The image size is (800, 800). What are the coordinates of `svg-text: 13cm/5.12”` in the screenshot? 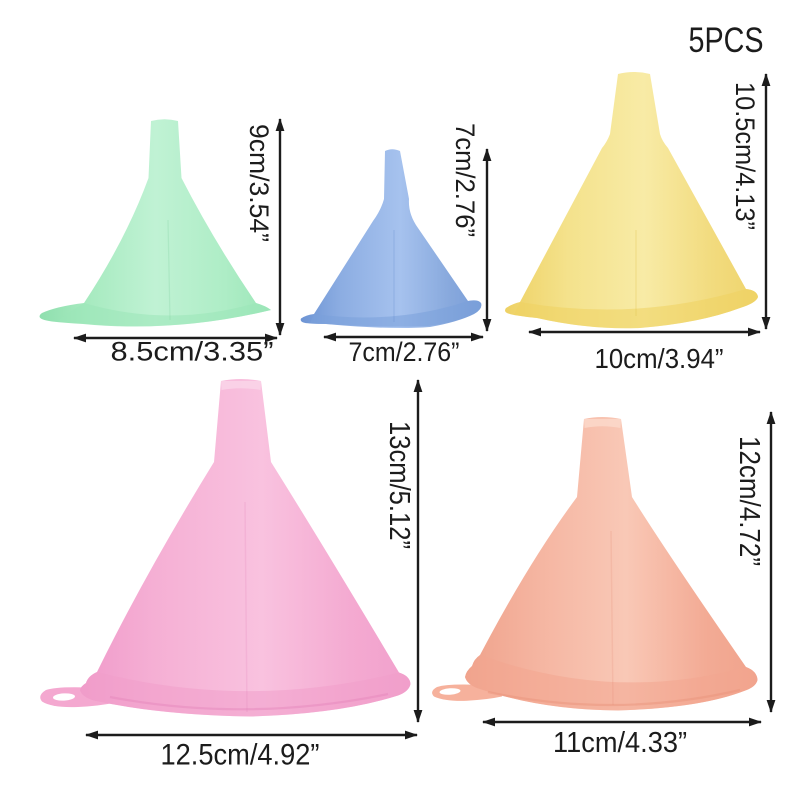 It's located at (399, 485).